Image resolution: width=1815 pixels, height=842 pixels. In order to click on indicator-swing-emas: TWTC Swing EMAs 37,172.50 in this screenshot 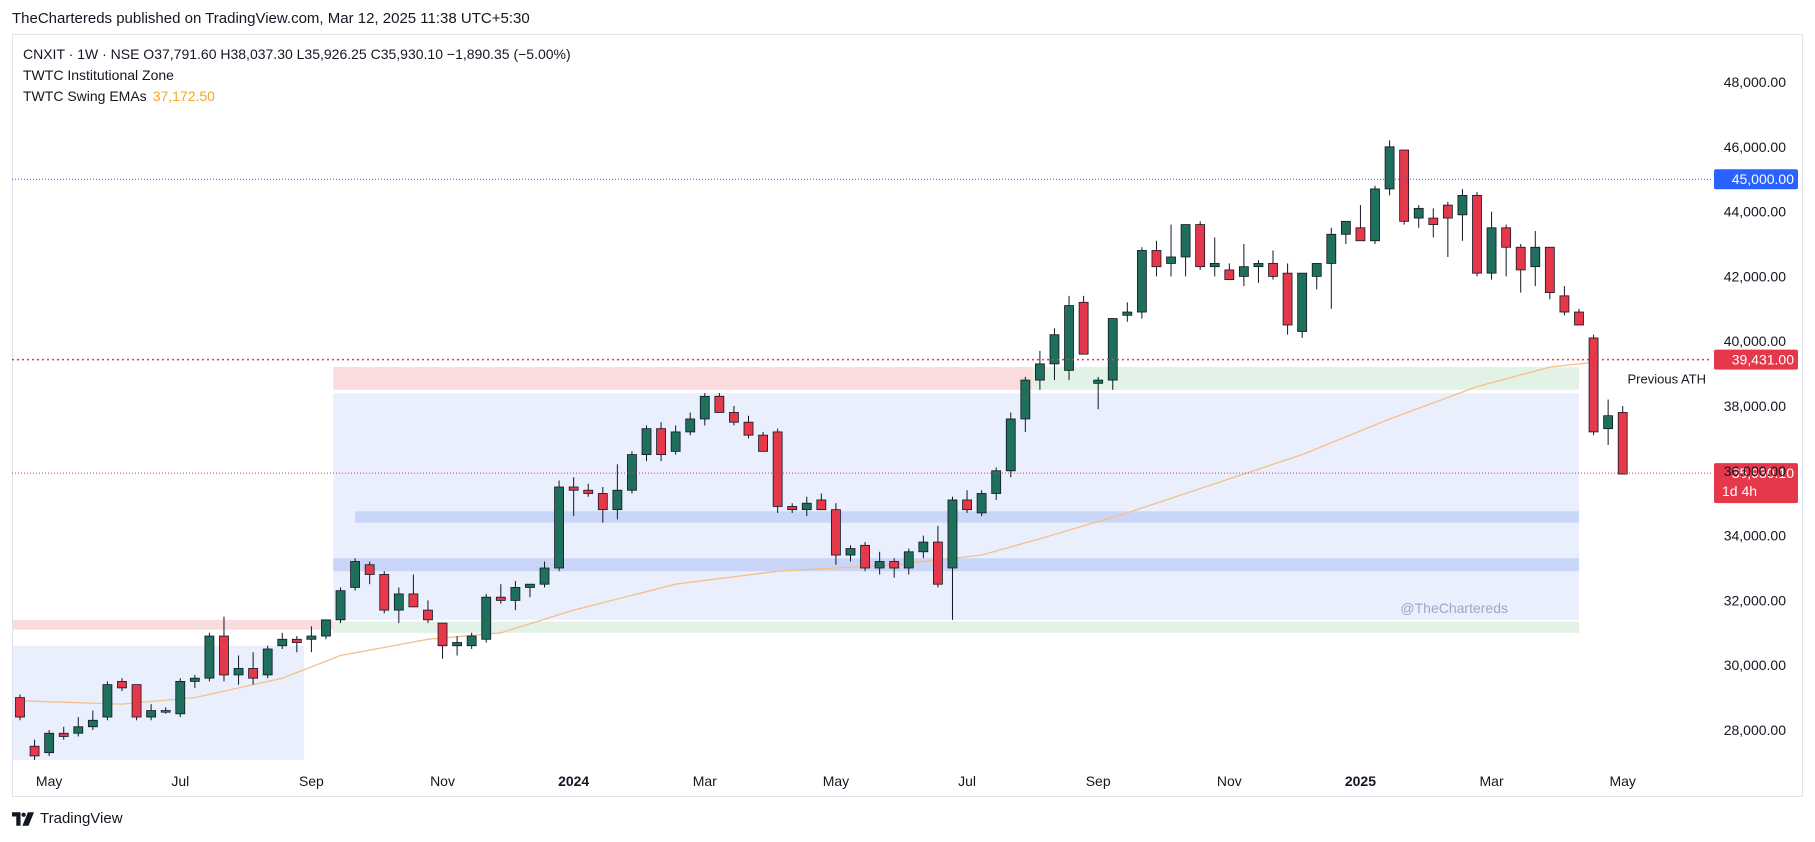, I will do `click(297, 96)`.